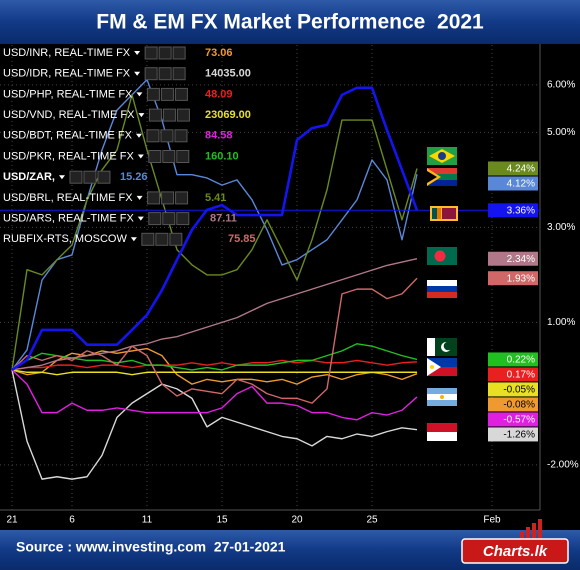 The width and height of the screenshot is (580, 570). Describe the element at coordinates (65, 239) in the screenshot. I see `legend-name: RUBFIX-RTS, MOSCOW` at that location.